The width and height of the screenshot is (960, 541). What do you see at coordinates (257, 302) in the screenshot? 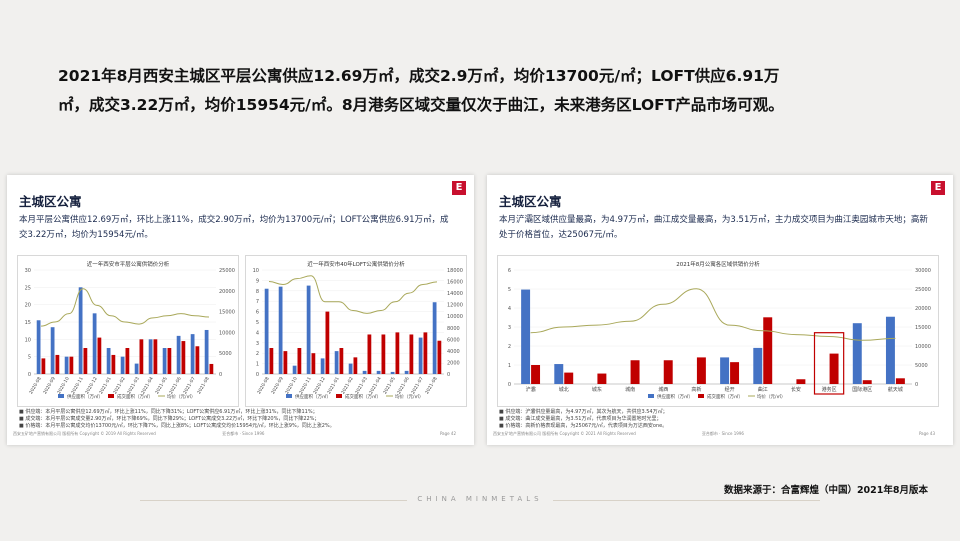
I see `y-tick-label: 7` at bounding box center [257, 302].